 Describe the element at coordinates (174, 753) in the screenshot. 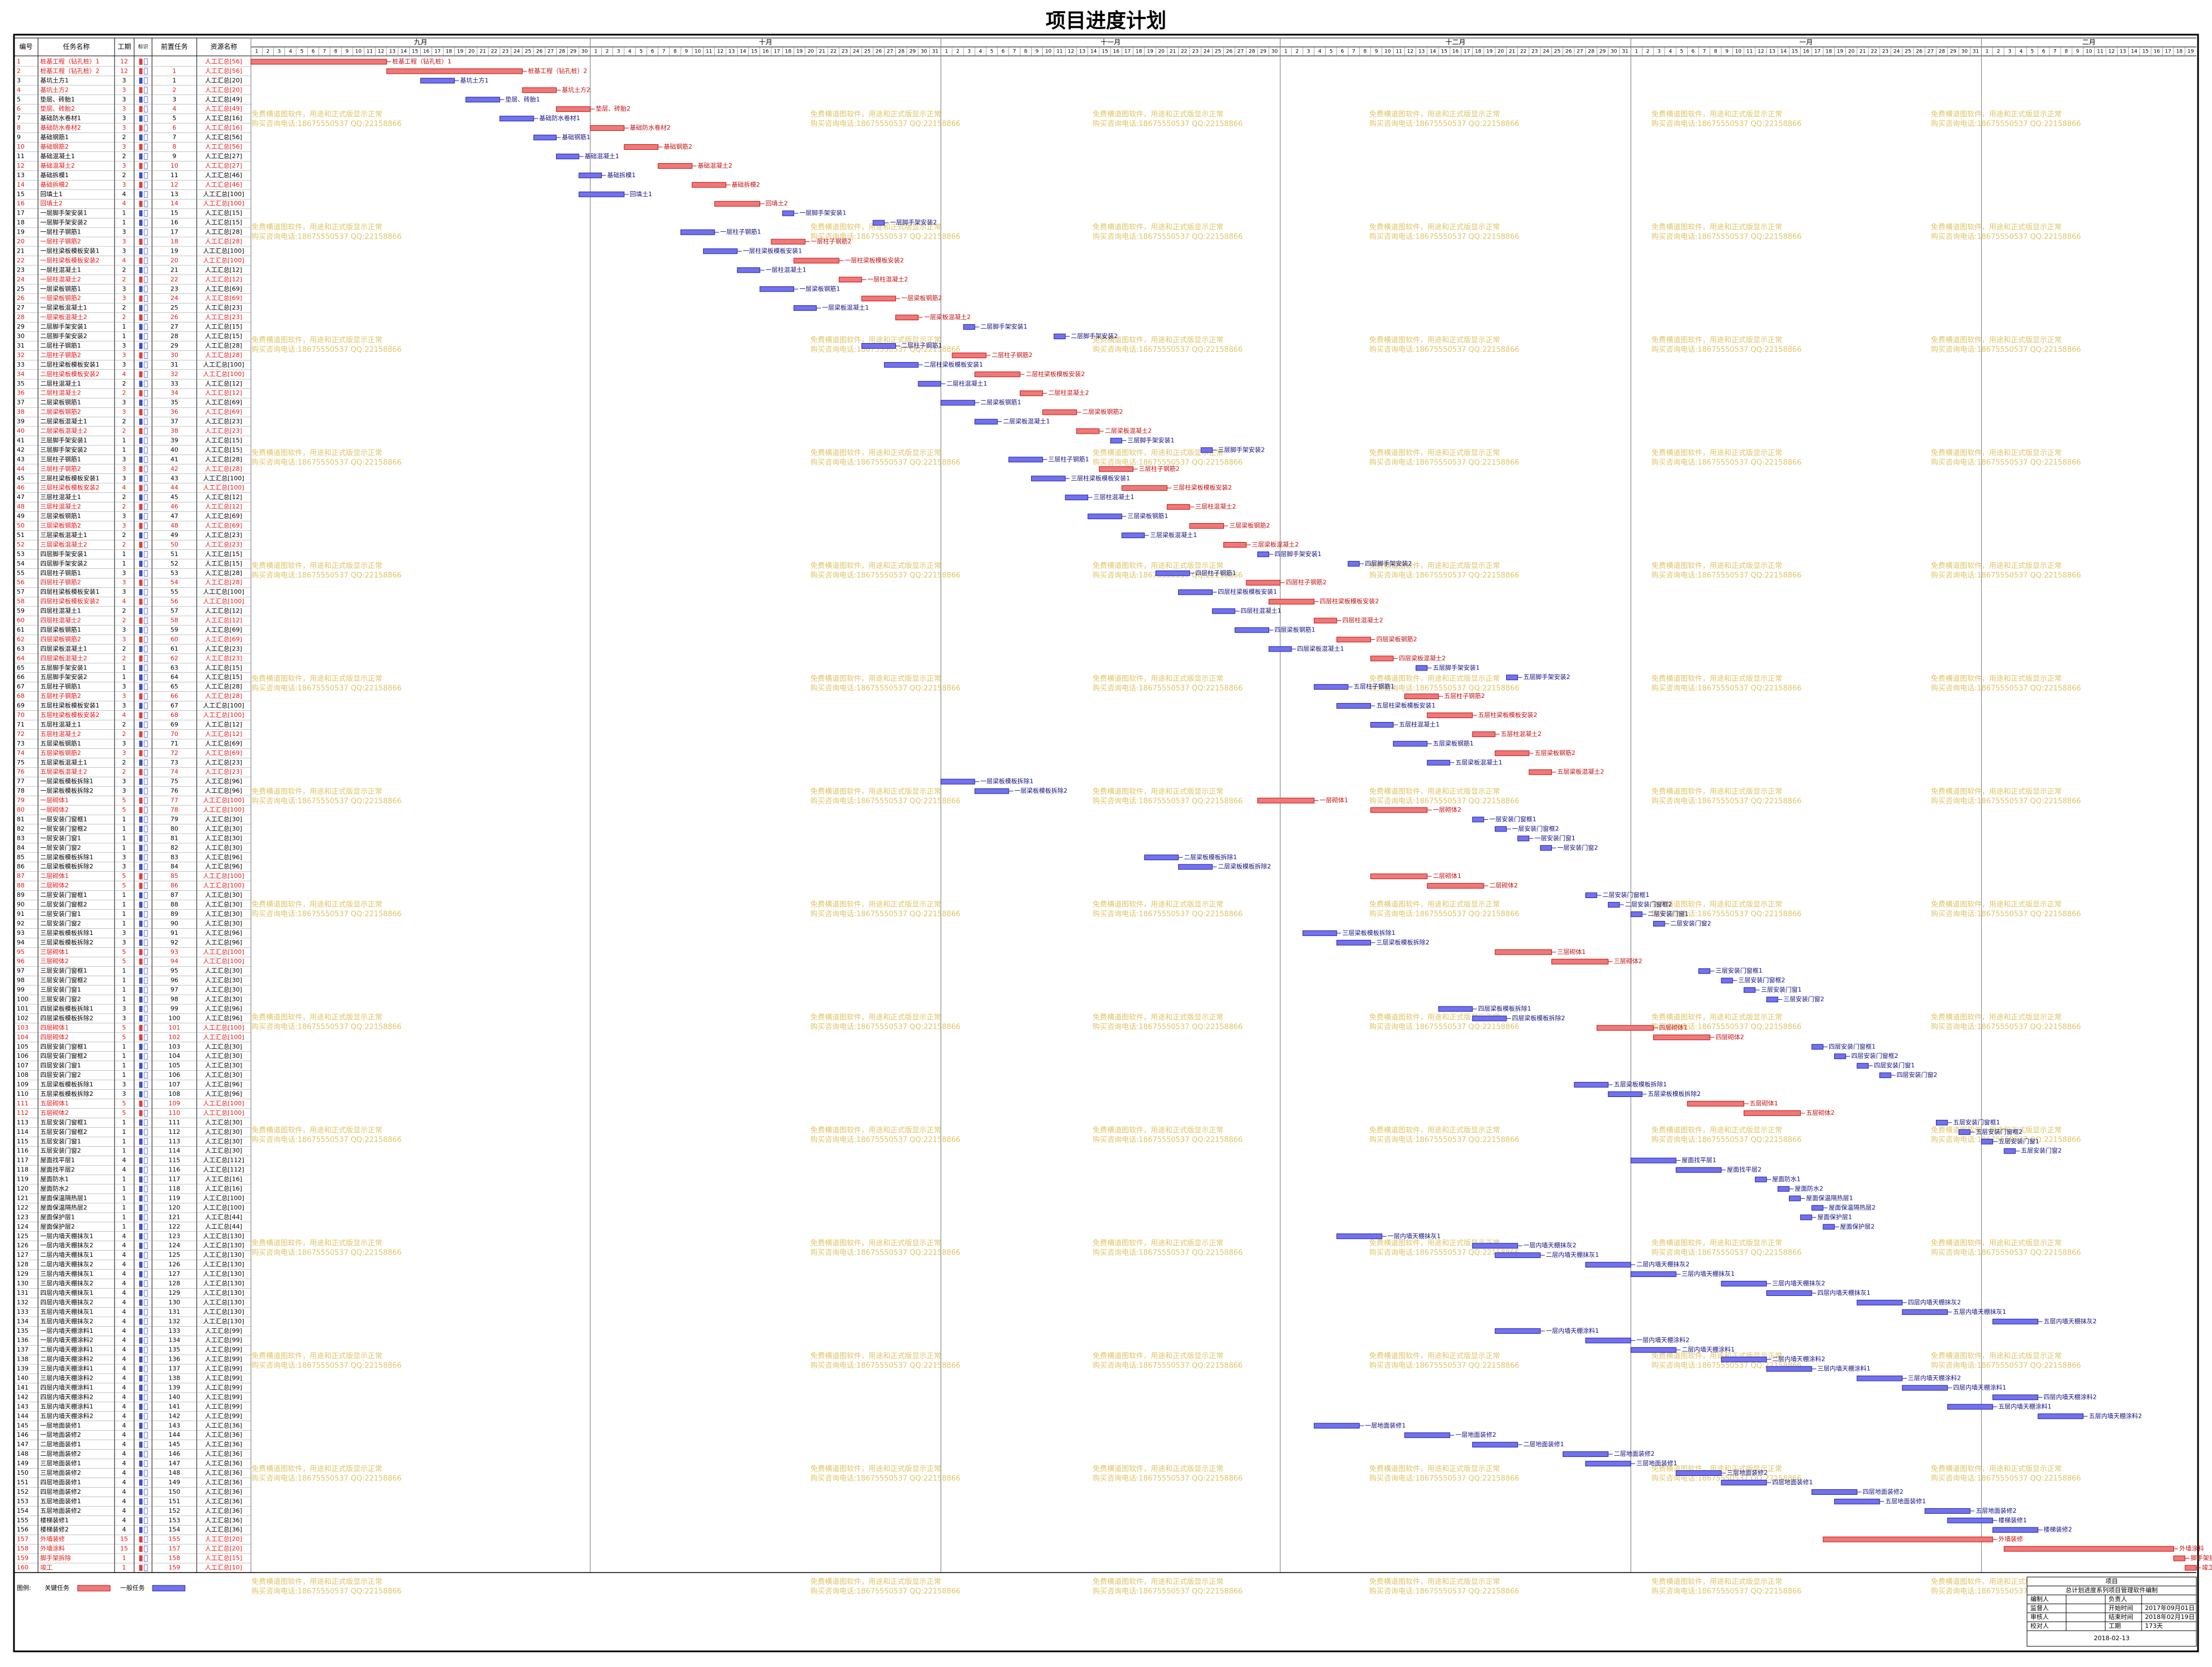

I see `task-predecessor: 72` at that location.